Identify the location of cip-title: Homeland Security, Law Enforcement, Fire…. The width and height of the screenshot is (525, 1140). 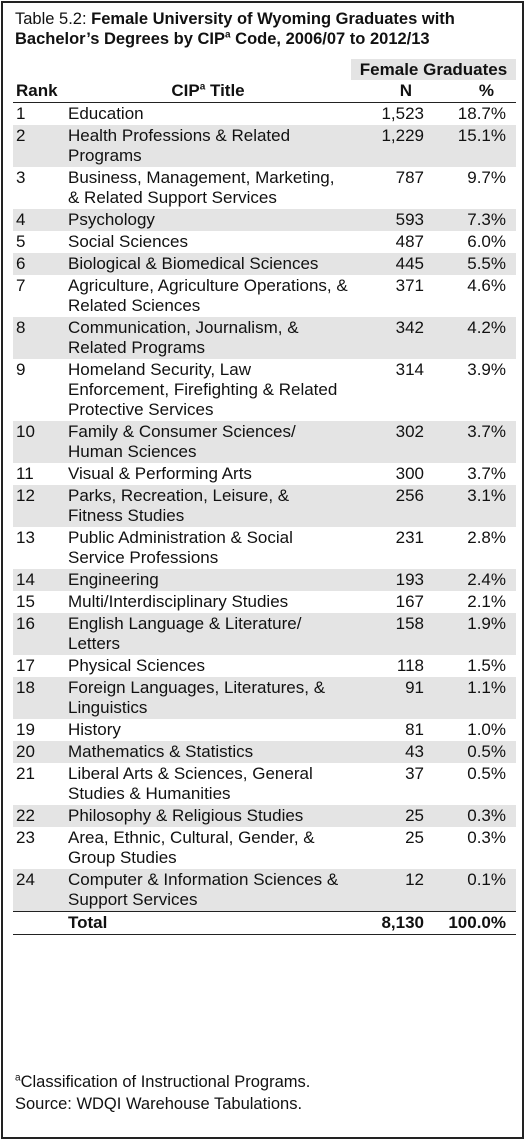
(203, 389).